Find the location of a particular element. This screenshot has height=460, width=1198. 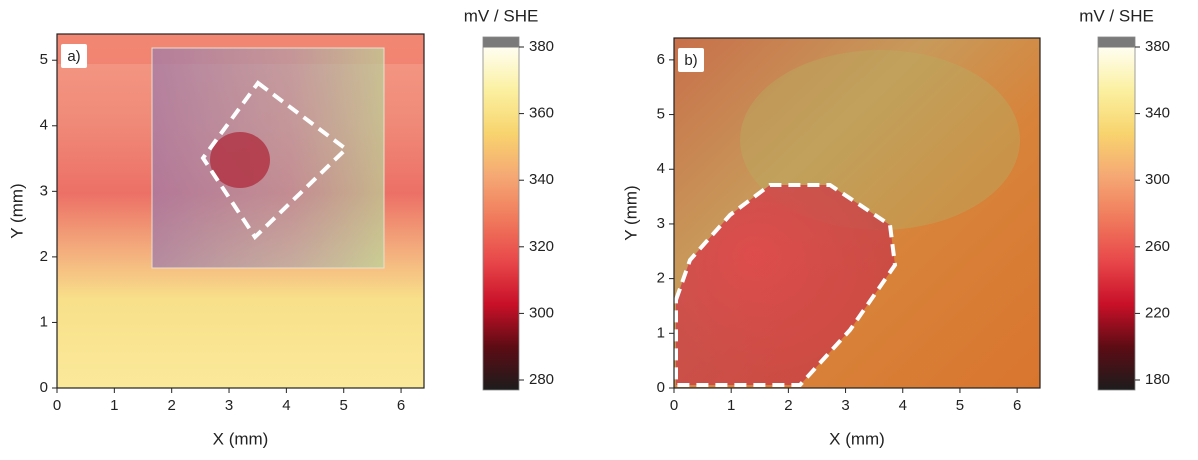

colorbar-tick-label: 360 is located at coordinates (541, 113).